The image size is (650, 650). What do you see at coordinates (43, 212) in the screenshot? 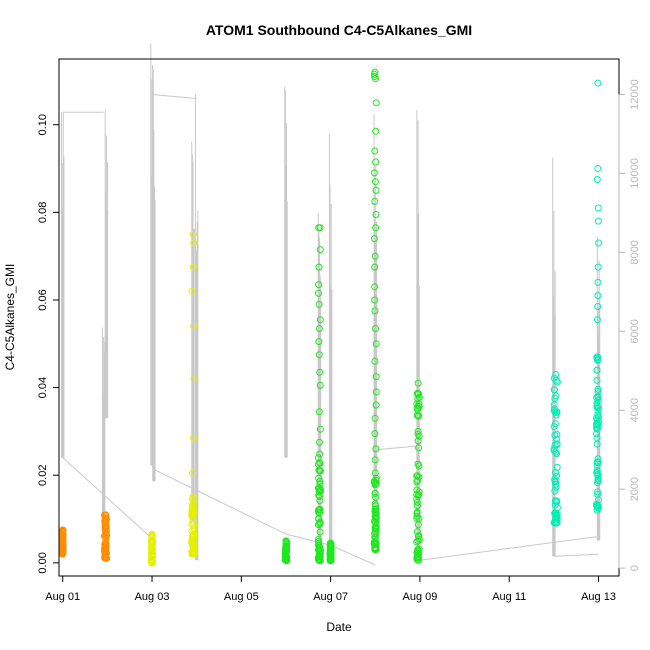
I see `y-tick-label: 0.08` at bounding box center [43, 212].